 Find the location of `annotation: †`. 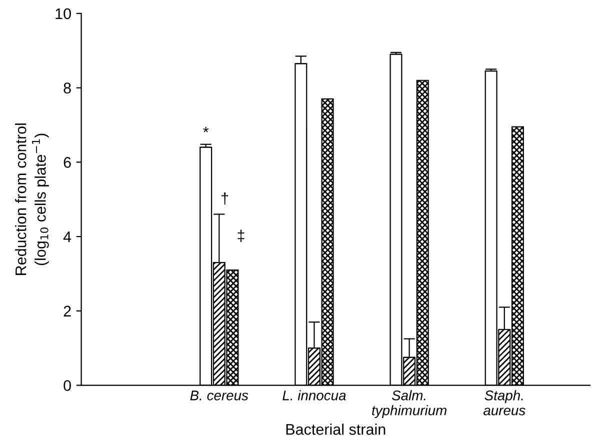

annotation: † is located at coordinates (225, 198).